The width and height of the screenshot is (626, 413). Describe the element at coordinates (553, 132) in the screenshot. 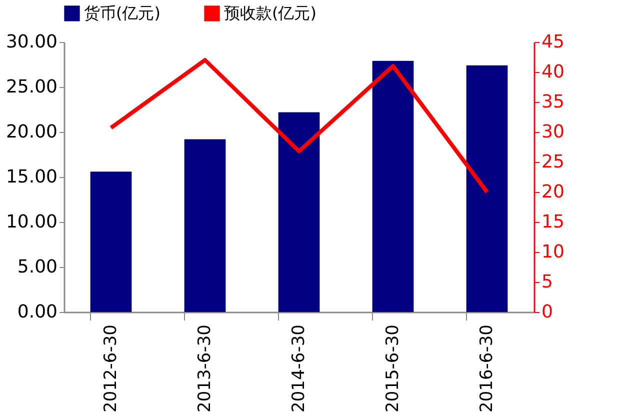

I see `y2-tick-label: 30` at that location.